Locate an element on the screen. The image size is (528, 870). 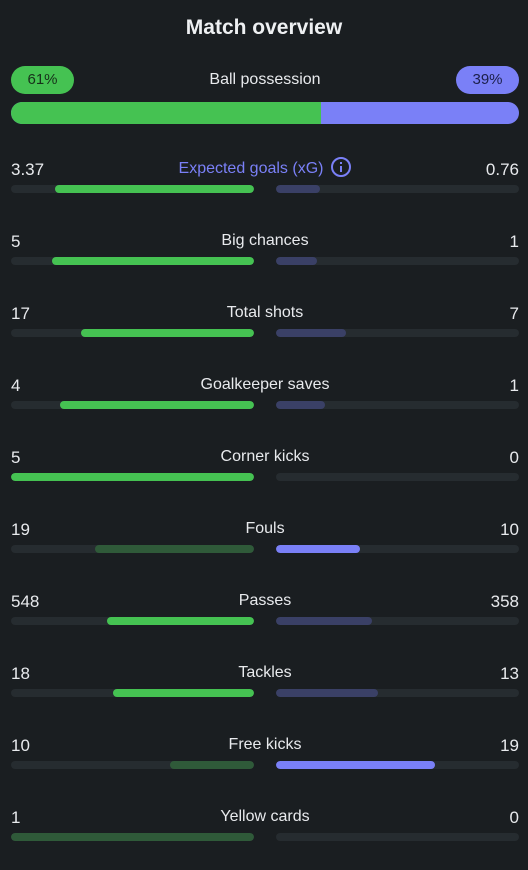
stat-label-text: Yellow cards is located at coordinates (265, 816).